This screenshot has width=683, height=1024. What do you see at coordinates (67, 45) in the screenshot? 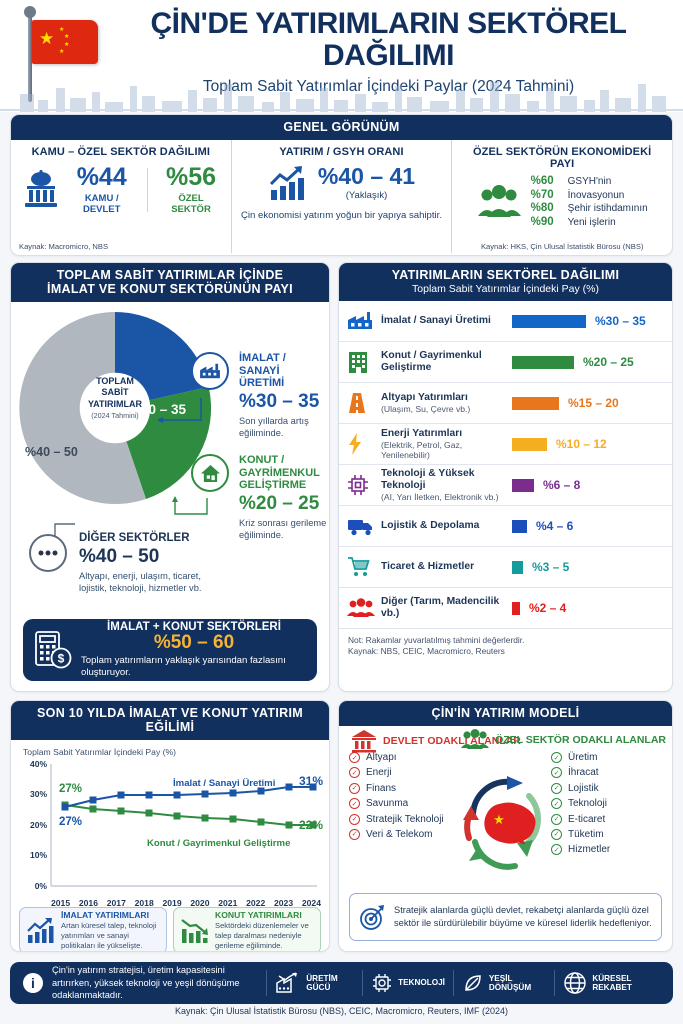
I see `flag-star-3: ★` at bounding box center [67, 45].